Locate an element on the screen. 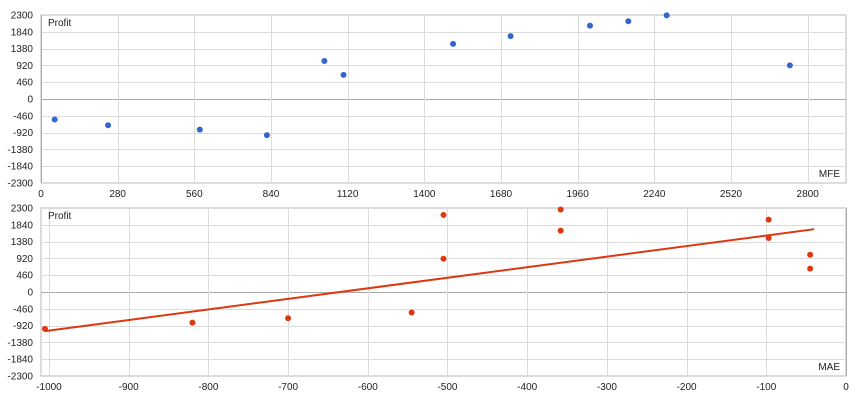  x-axis-label: MAE is located at coordinates (829, 367).